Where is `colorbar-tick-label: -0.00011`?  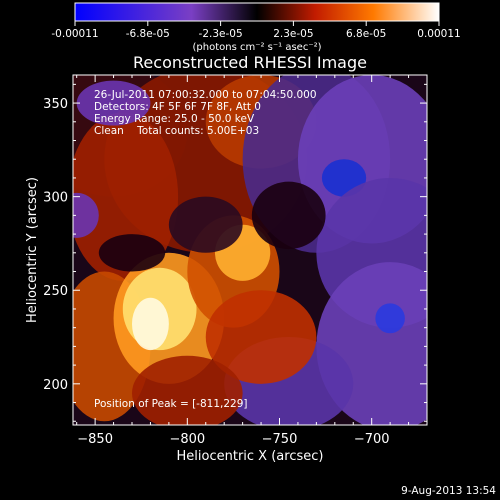
colorbar-tick-label: -0.00011 is located at coordinates (74, 34).